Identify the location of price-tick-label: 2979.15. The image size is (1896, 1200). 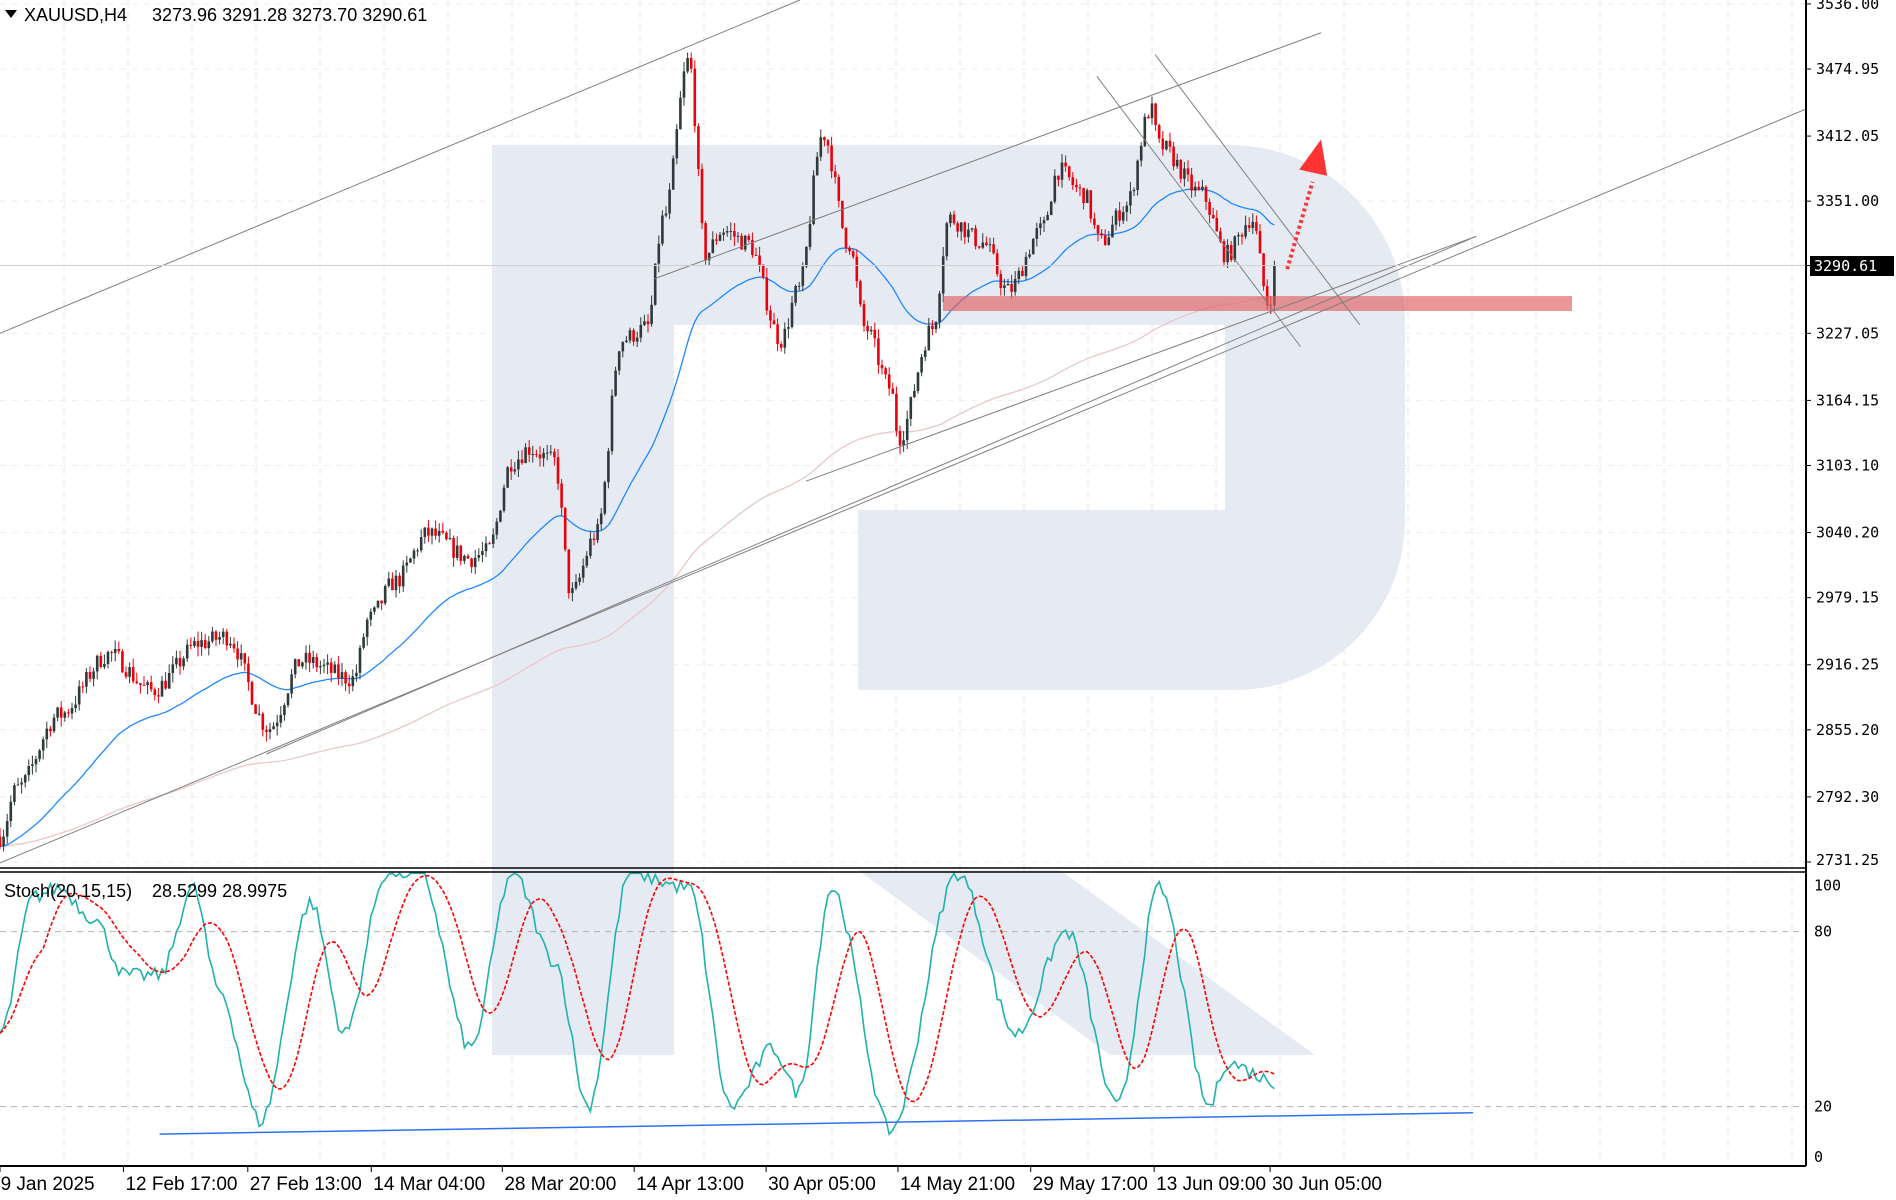
(1847, 598).